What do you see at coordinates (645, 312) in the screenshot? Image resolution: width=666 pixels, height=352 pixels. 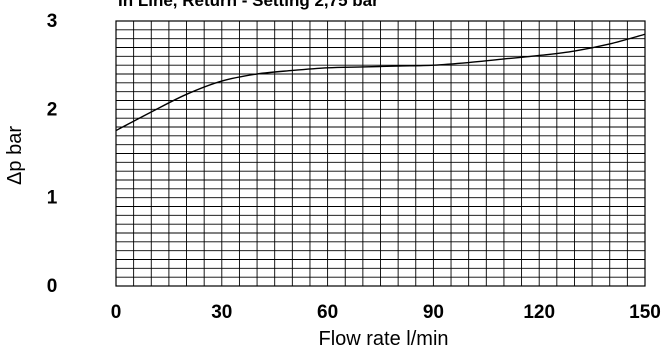 I see `x-tick-label: 150` at bounding box center [645, 312].